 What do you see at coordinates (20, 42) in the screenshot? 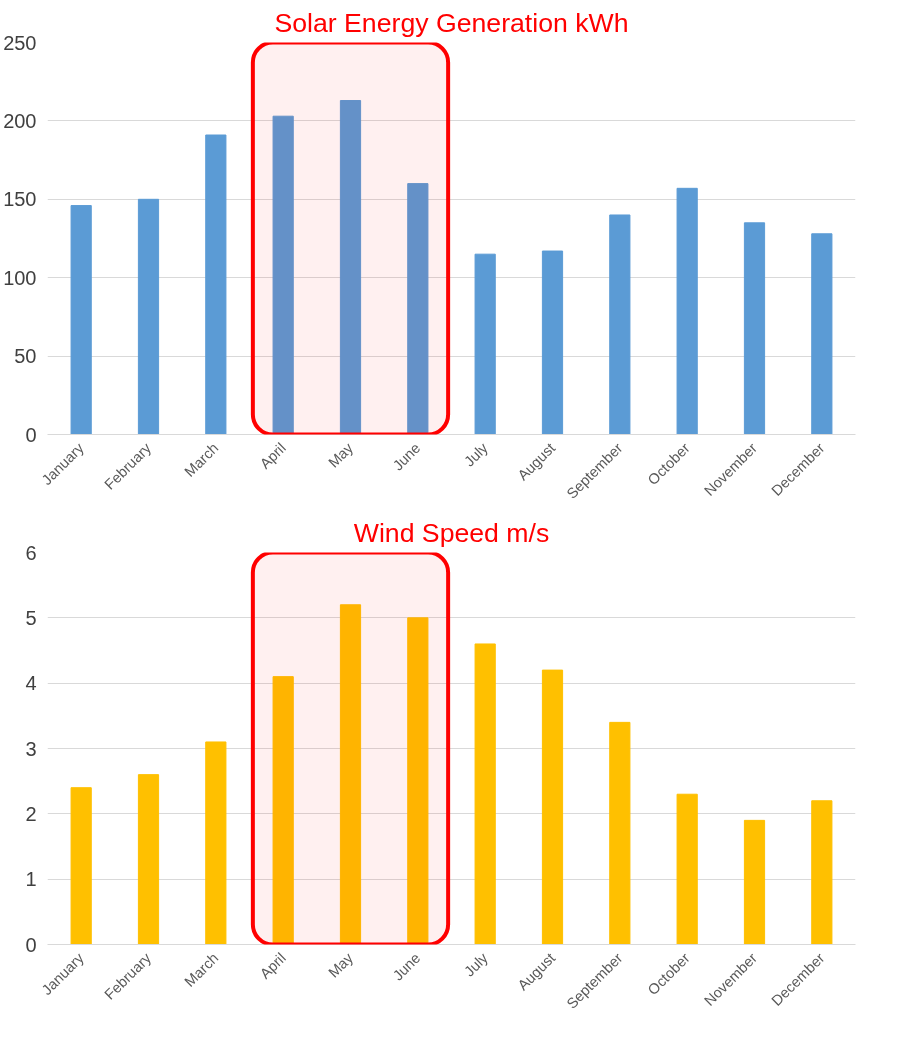
I see `y-tick-label: 250` at bounding box center [20, 42].